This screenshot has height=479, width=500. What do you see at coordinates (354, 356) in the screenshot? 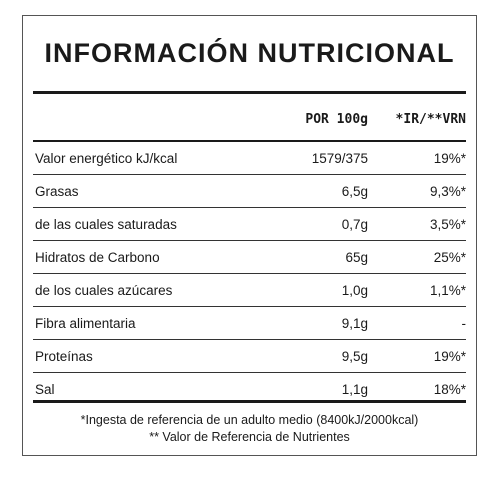
I see `nutrient-value: 9,5g` at bounding box center [354, 356].